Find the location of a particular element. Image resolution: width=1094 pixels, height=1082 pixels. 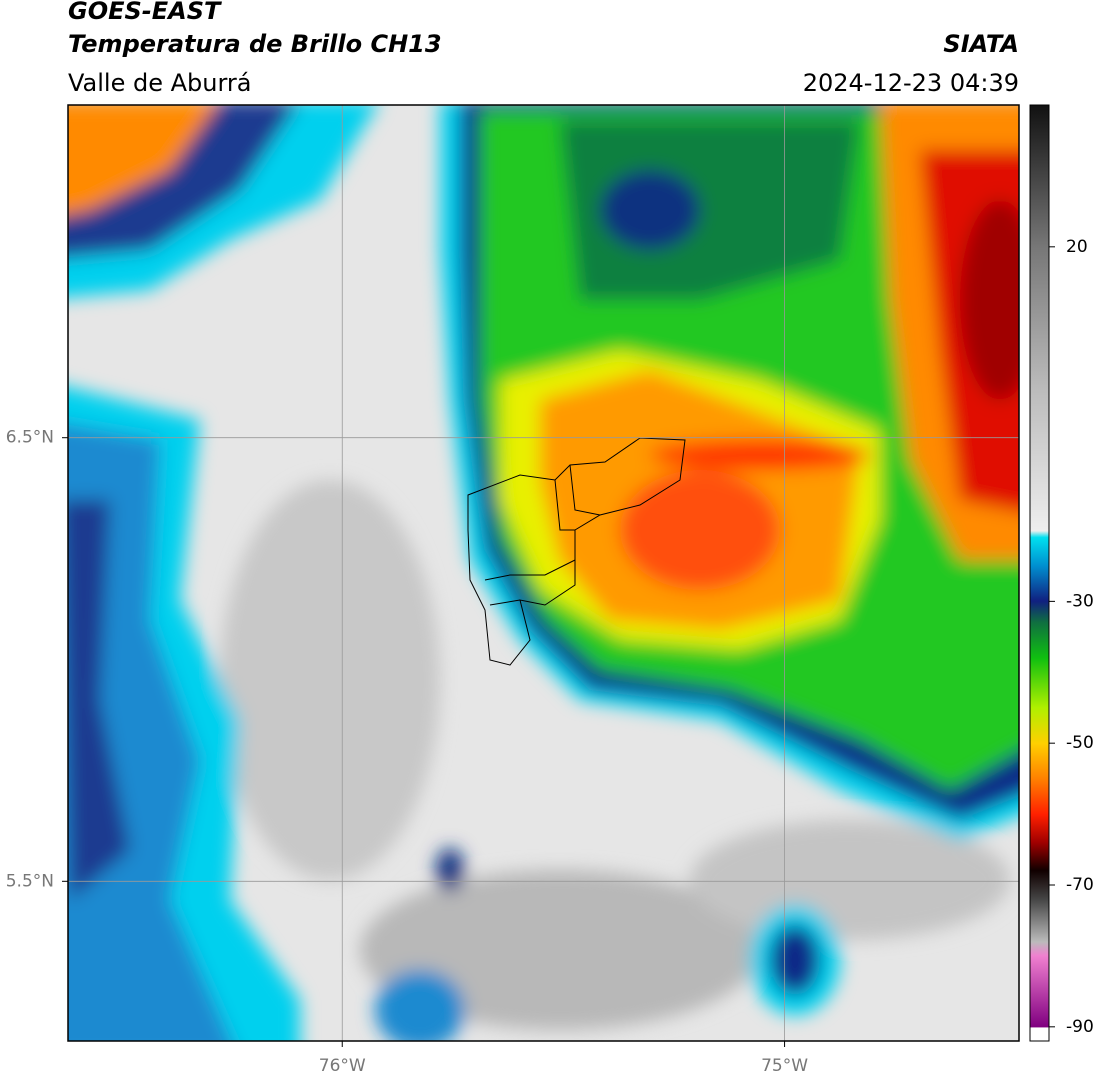

title: GOES-EAST is located at coordinates (145, 12).